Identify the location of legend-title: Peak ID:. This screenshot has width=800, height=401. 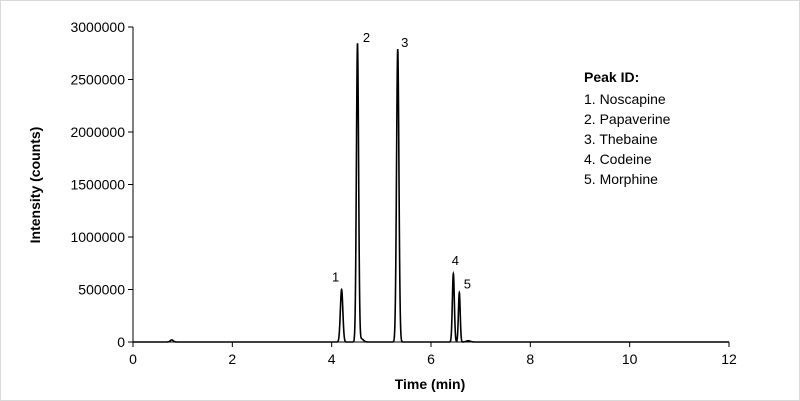
(611, 77).